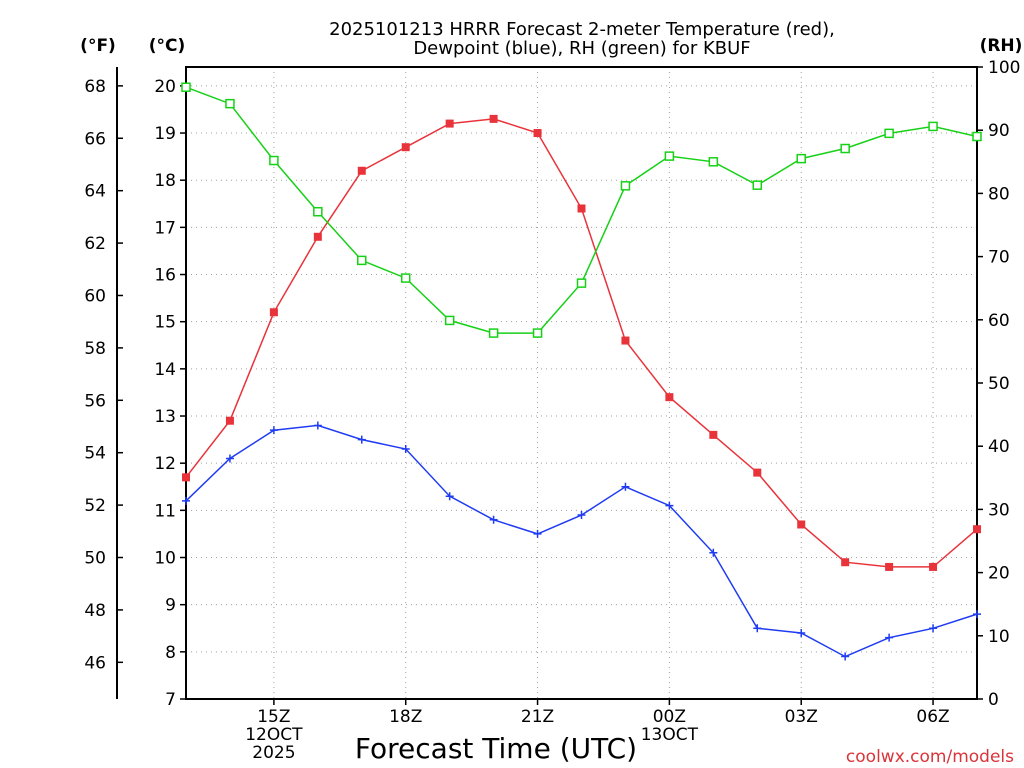 The image size is (1024, 768). I want to click on celsius-tick-label: 9, so click(170, 606).